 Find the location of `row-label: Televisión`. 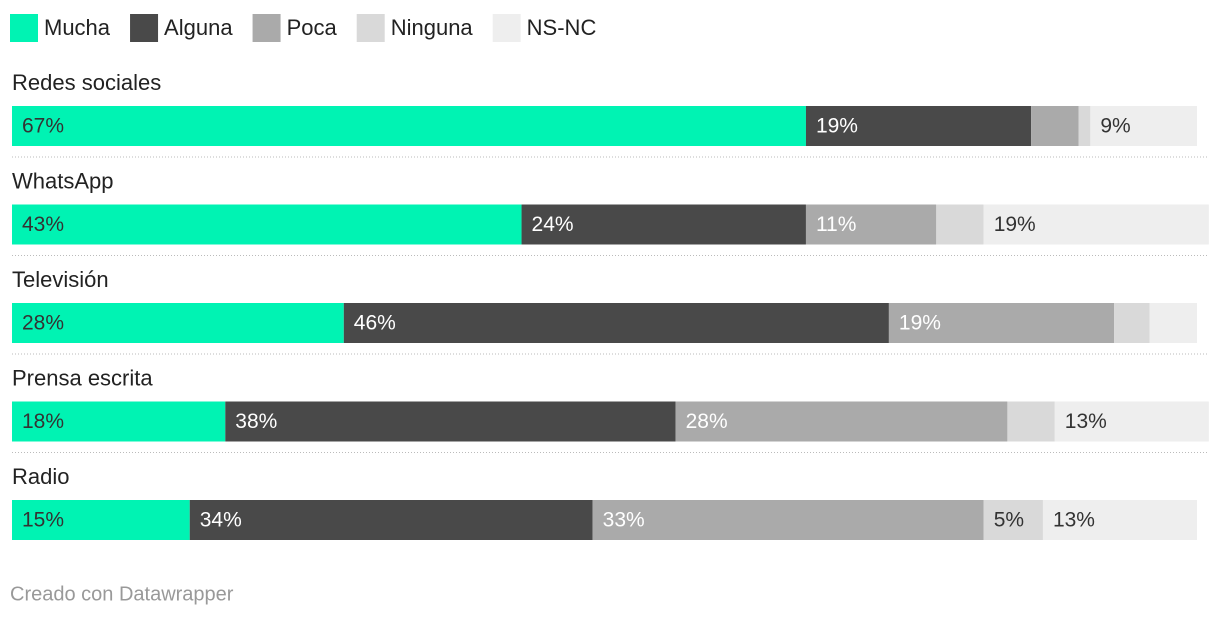

row-label: Televisión is located at coordinates (60, 279).